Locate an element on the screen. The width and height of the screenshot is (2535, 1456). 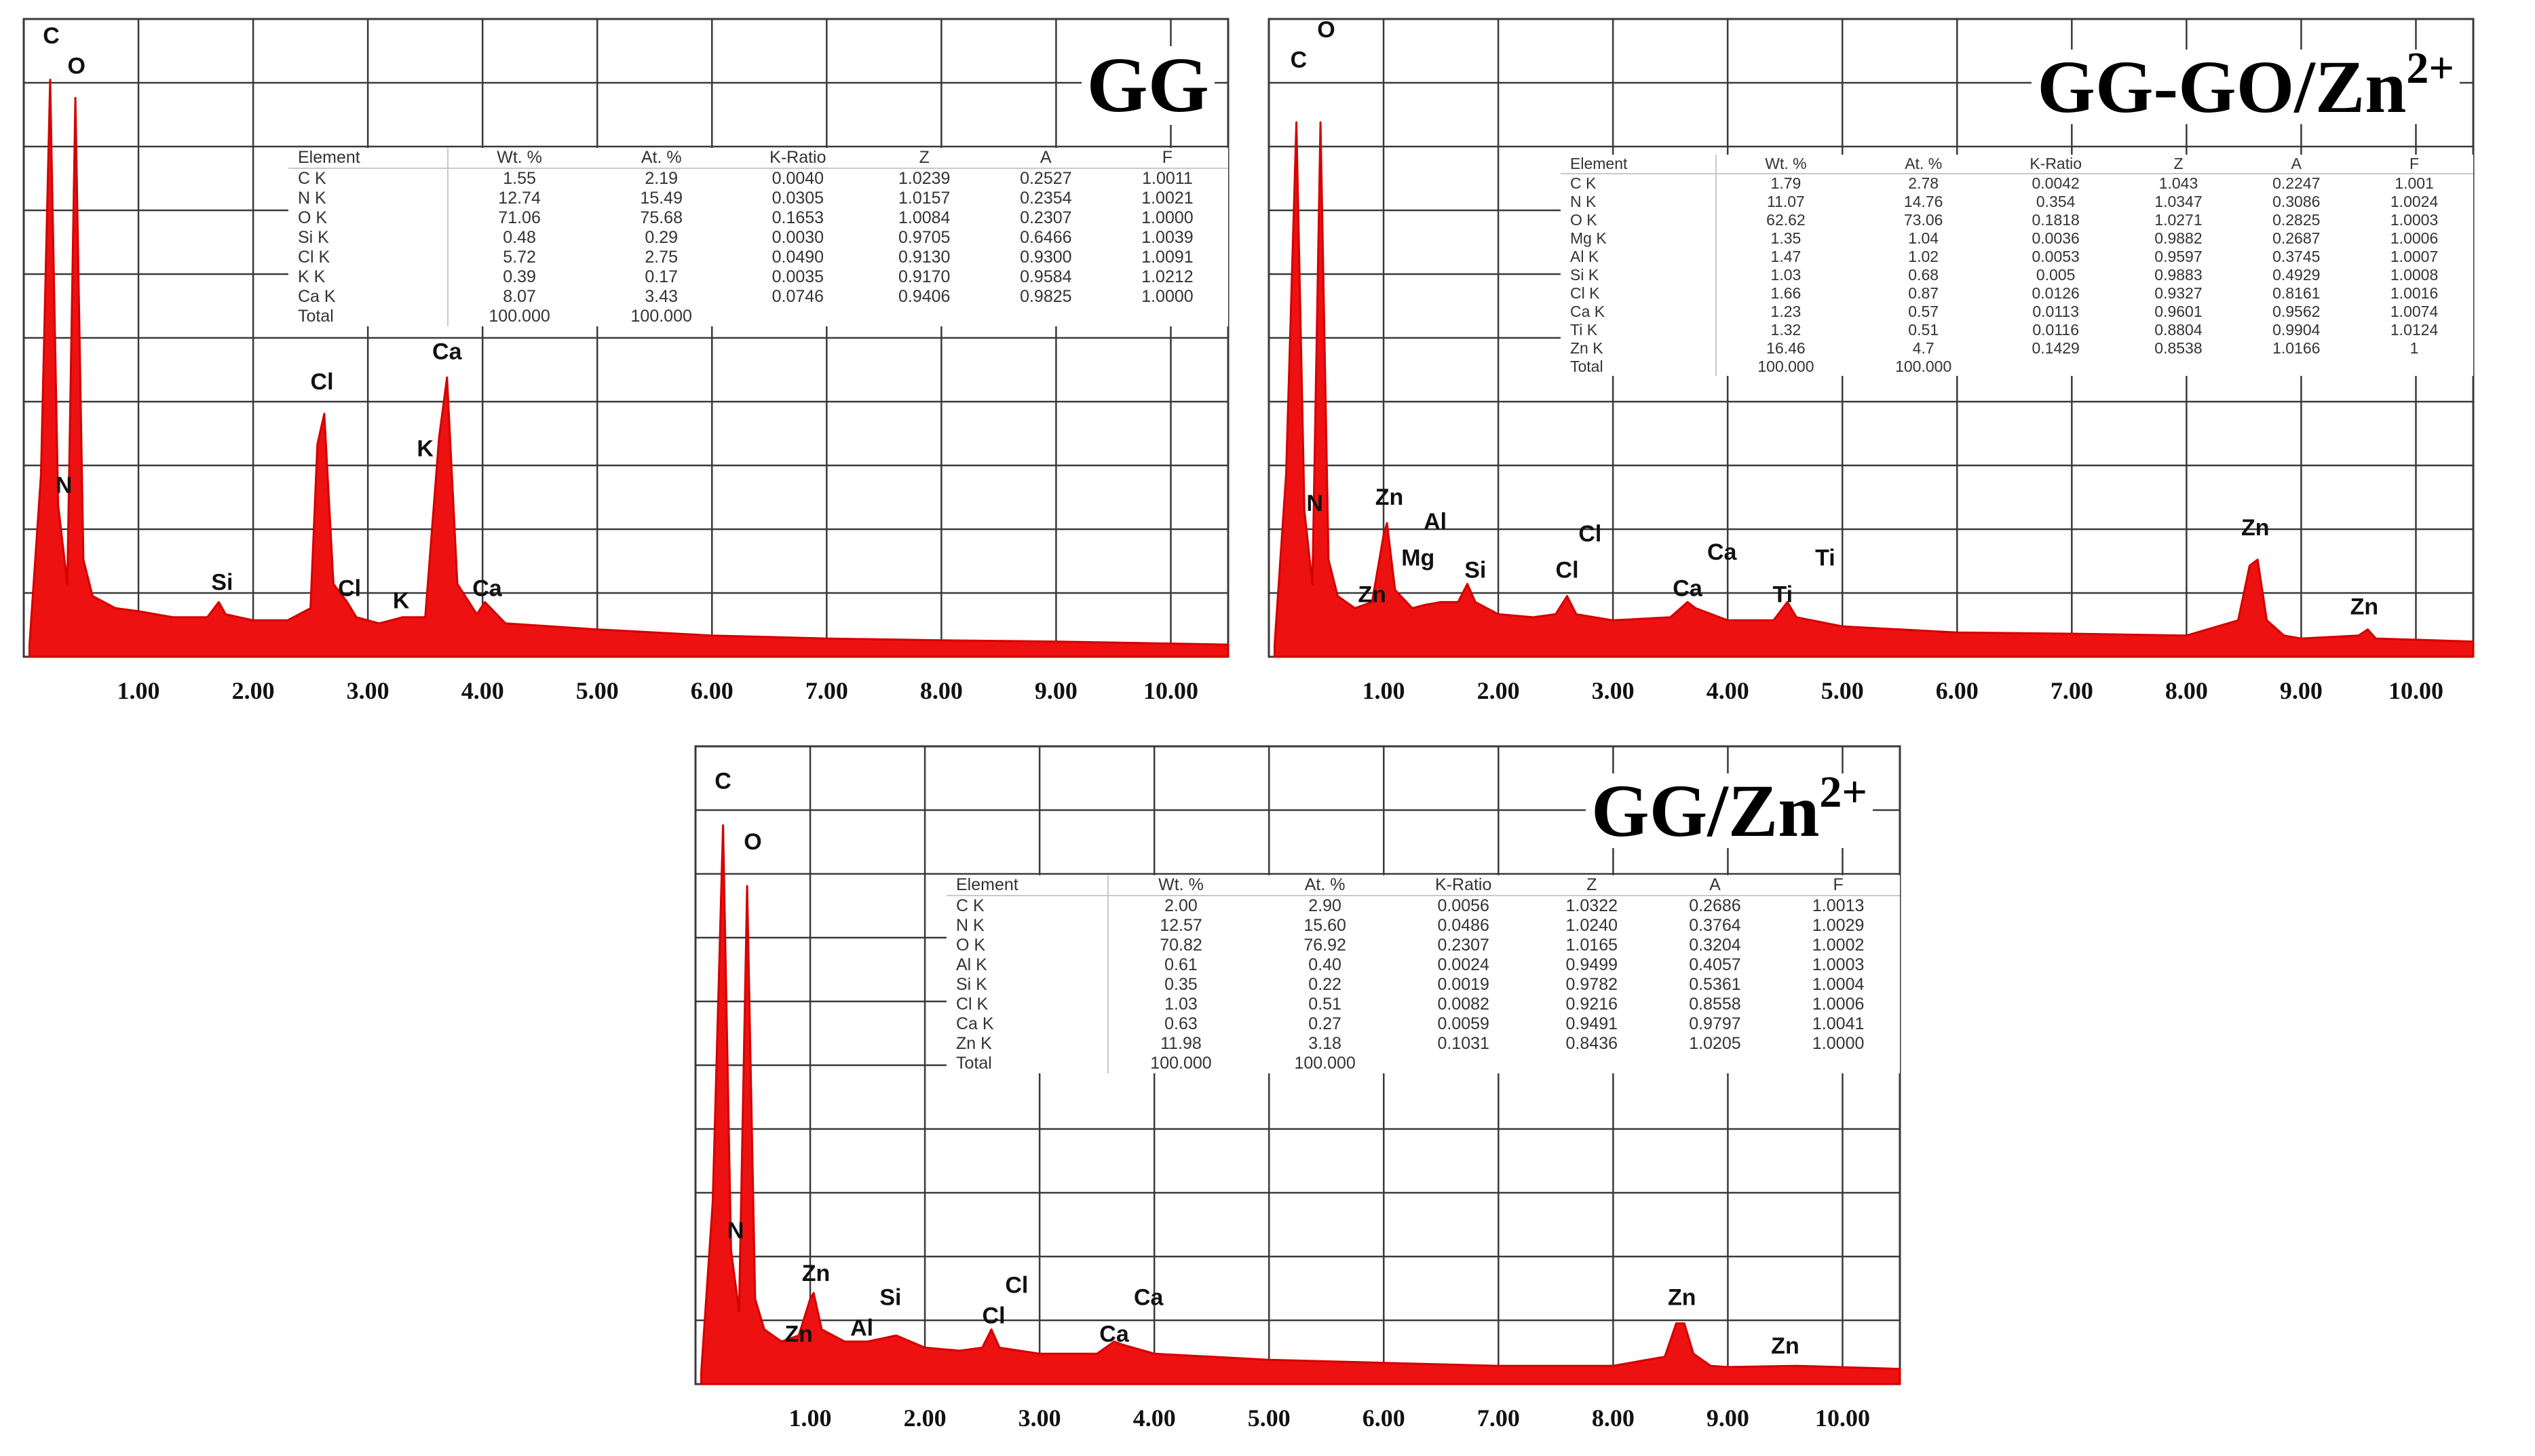
table-cell: Zn K is located at coordinates (1639, 348).